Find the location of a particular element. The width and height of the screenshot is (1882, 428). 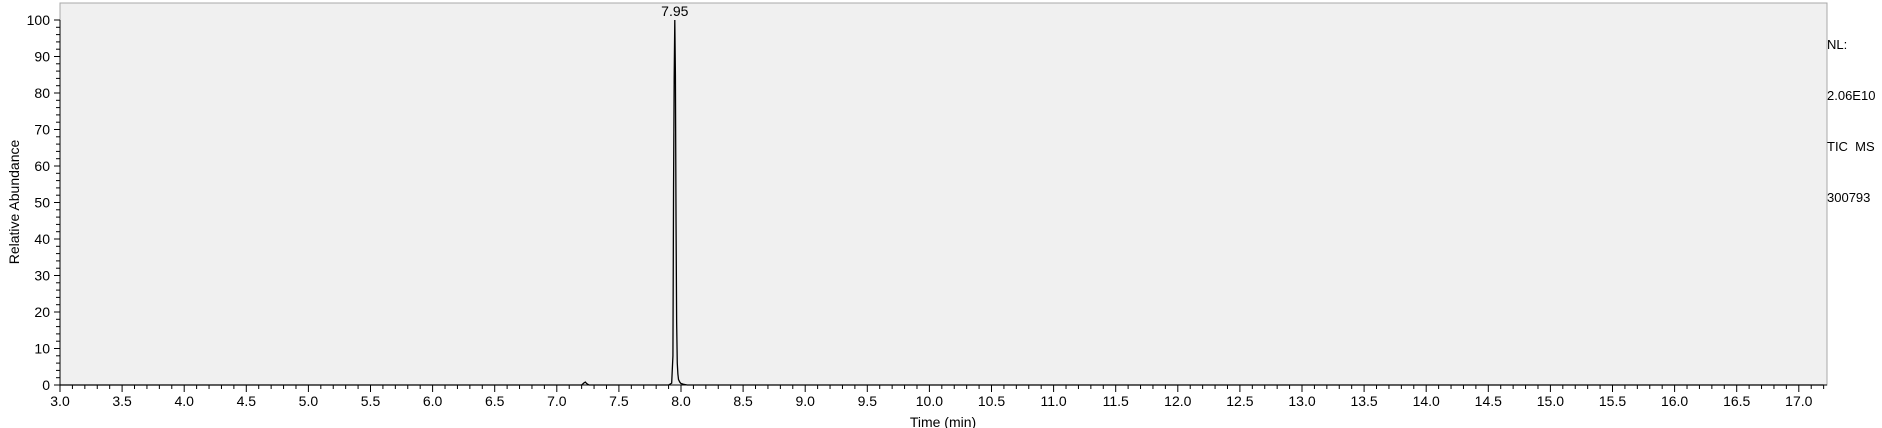

x-tick-label: 6.0 is located at coordinates (433, 401).